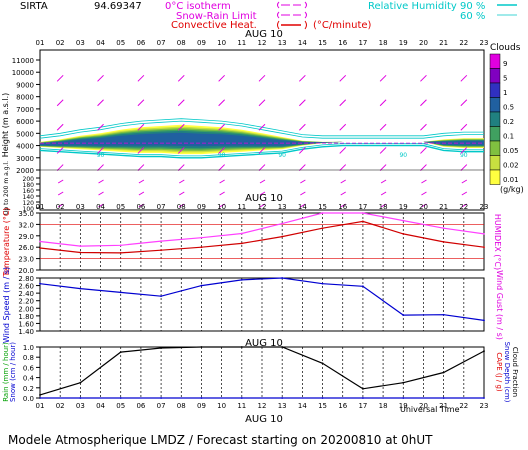 This screenshot has height=450, width=528. Describe the element at coordinates (201, 406) in the screenshot. I see `bottom-hour-09: 09` at that location.